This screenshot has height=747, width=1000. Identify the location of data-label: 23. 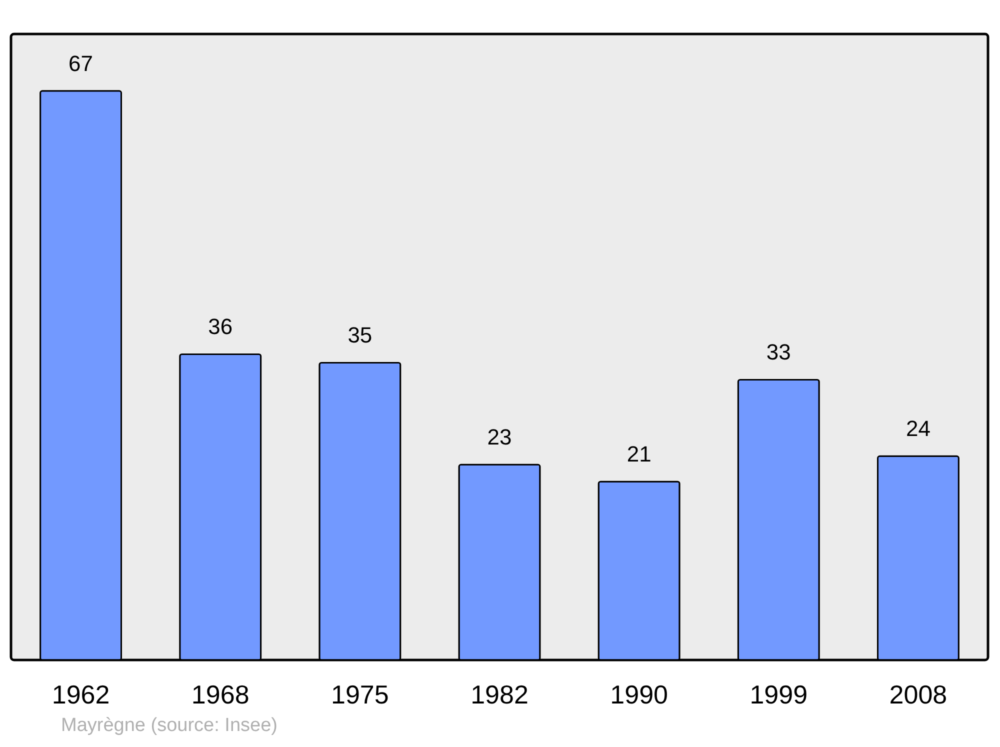
(499, 437).